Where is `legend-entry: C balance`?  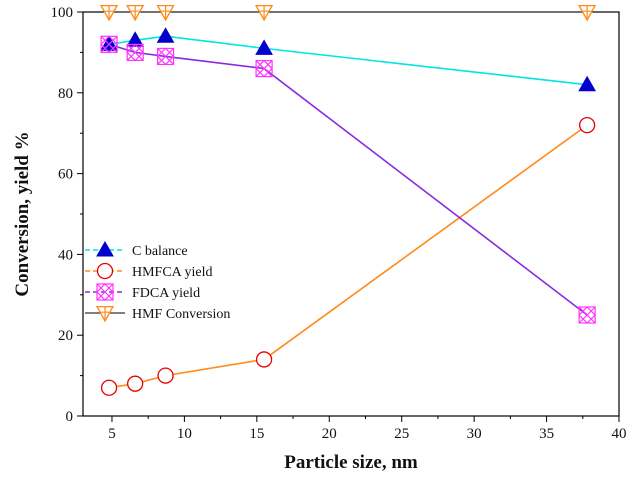
legend-entry: C balance is located at coordinates (136, 249).